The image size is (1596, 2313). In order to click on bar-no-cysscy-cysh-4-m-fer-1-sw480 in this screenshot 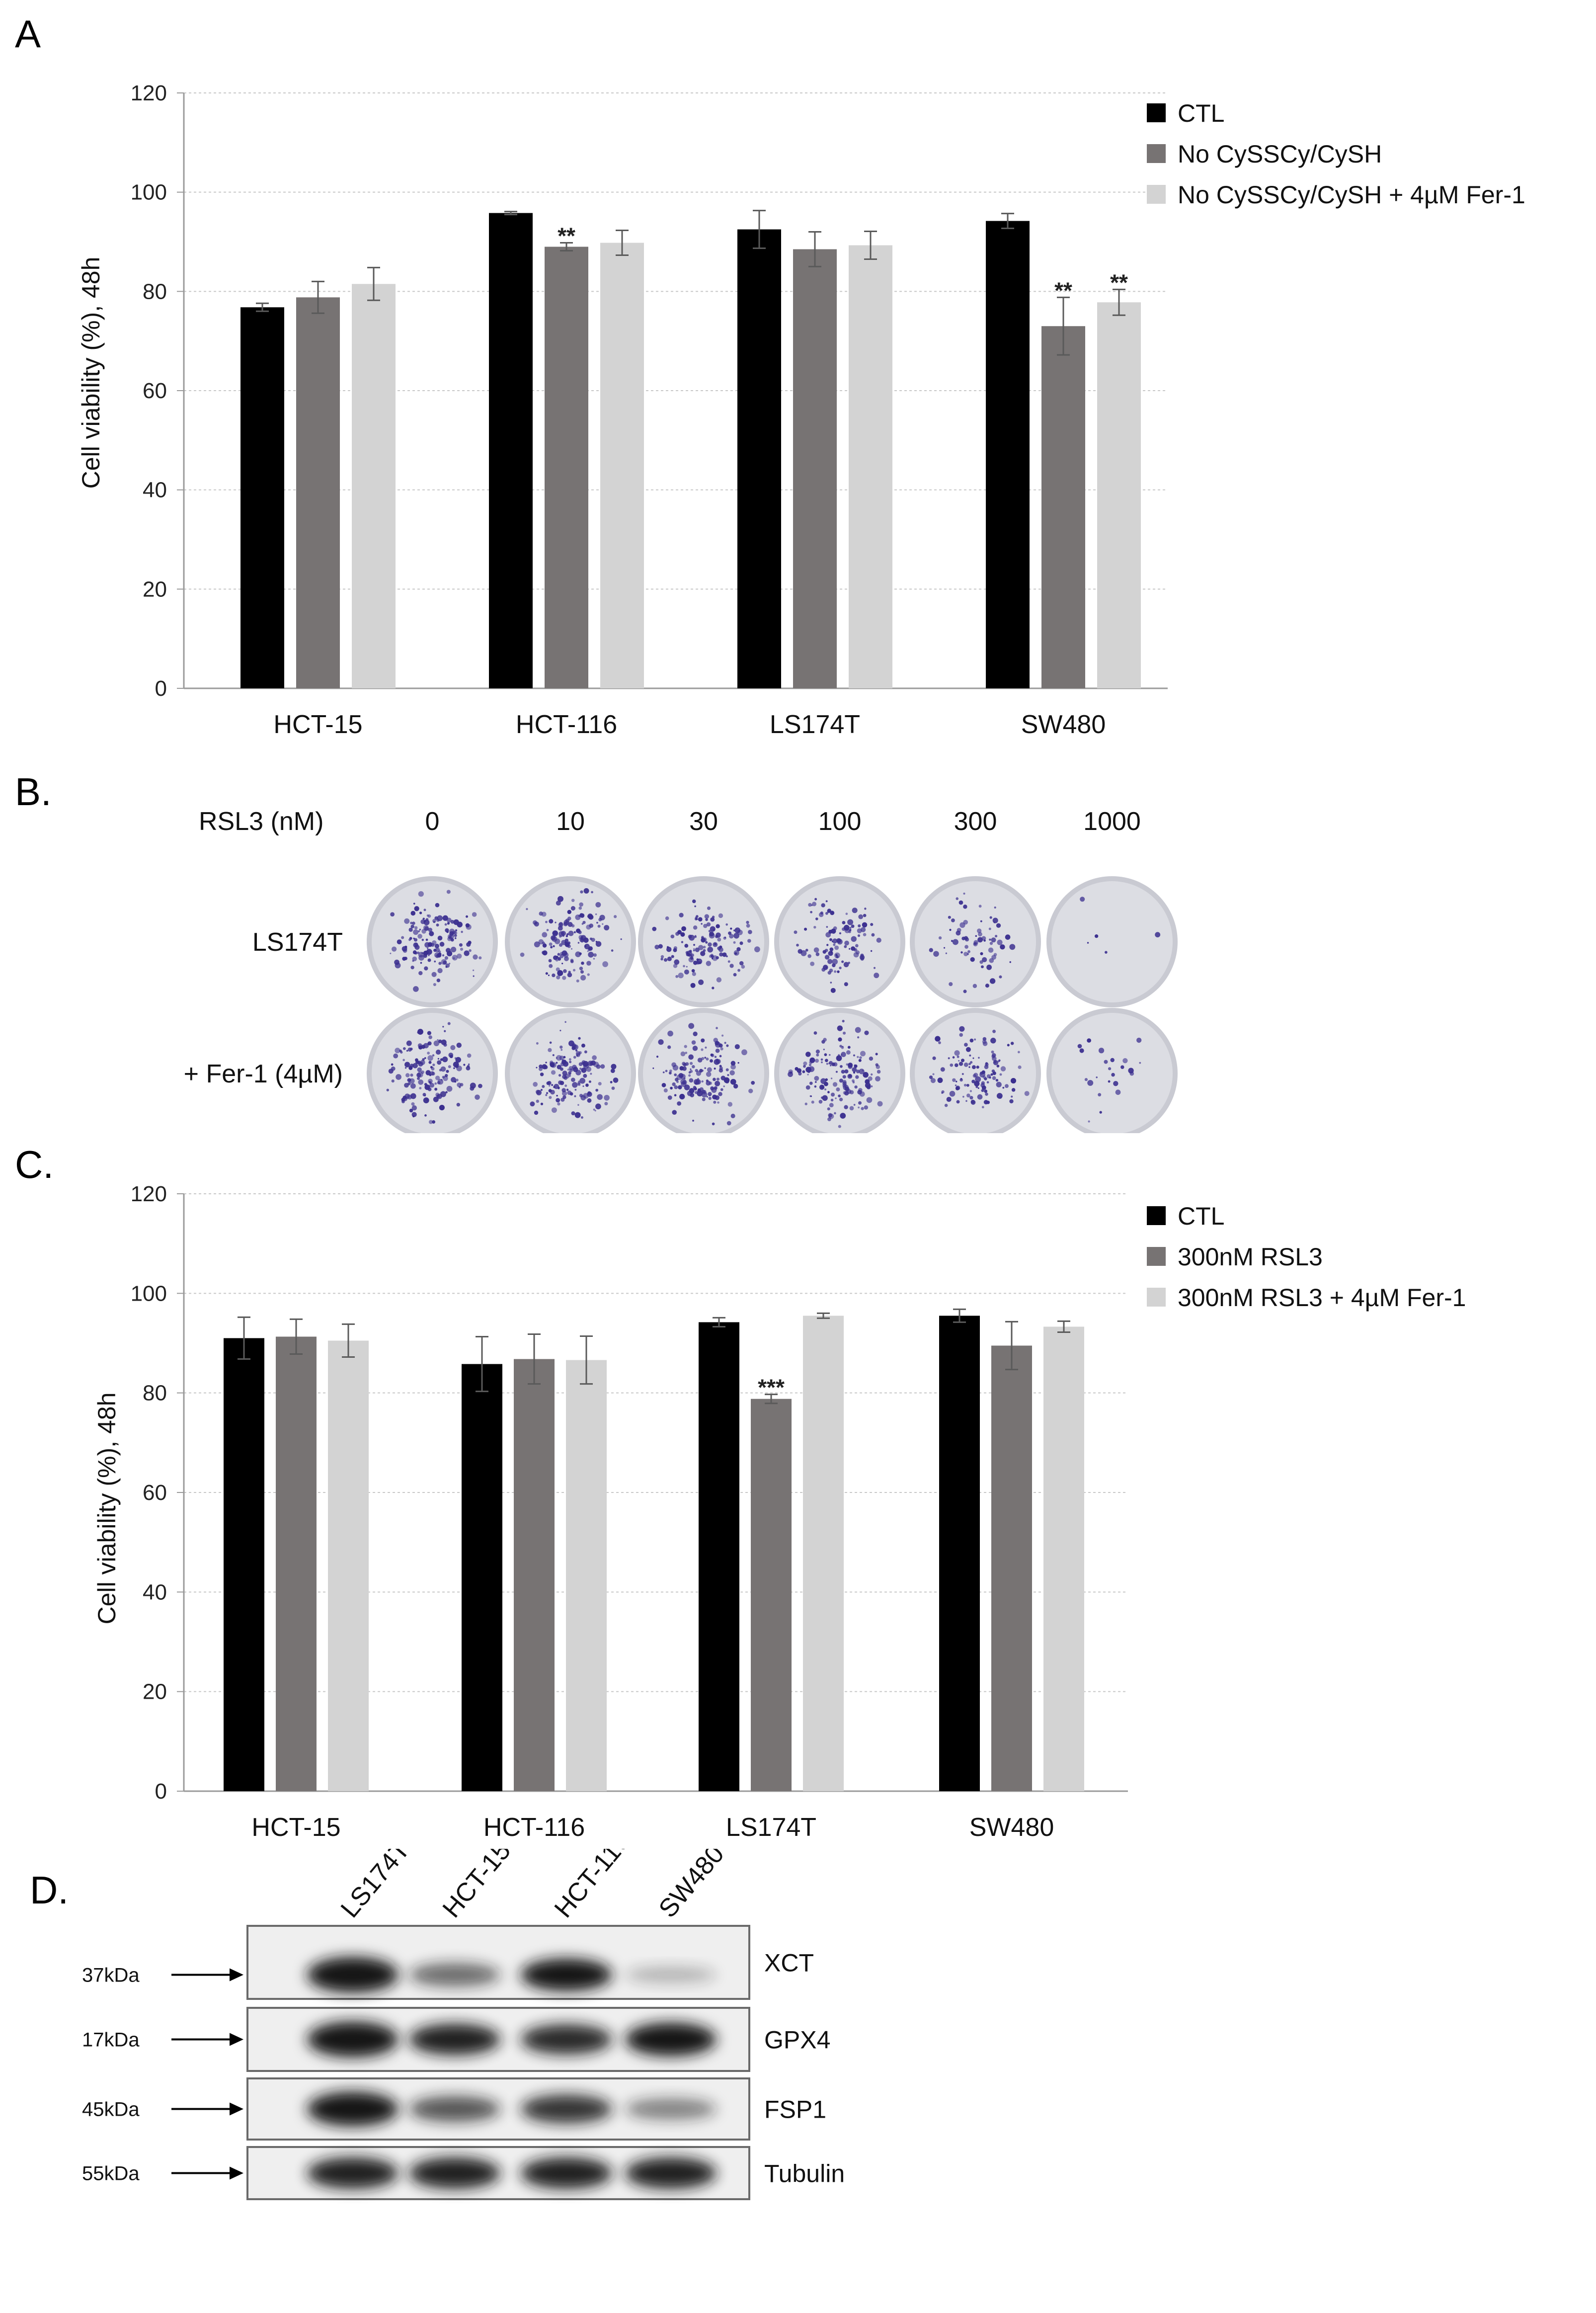, I will do `click(1119, 495)`.